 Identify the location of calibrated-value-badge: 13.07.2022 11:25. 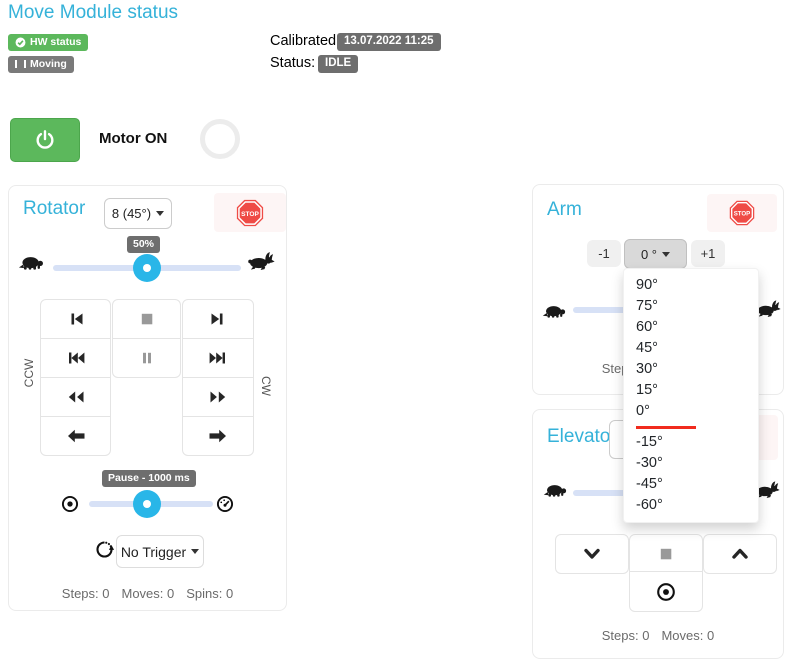
(389, 42).